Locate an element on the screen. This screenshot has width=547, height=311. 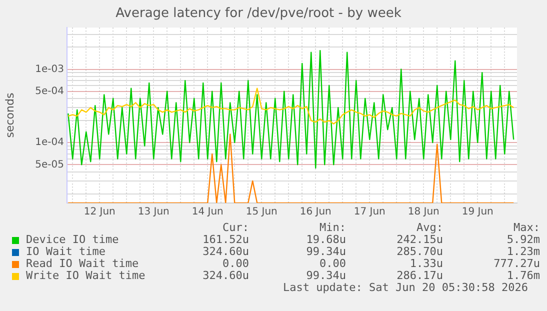
x-tick-label: 19 Jun is located at coordinates (478, 212).